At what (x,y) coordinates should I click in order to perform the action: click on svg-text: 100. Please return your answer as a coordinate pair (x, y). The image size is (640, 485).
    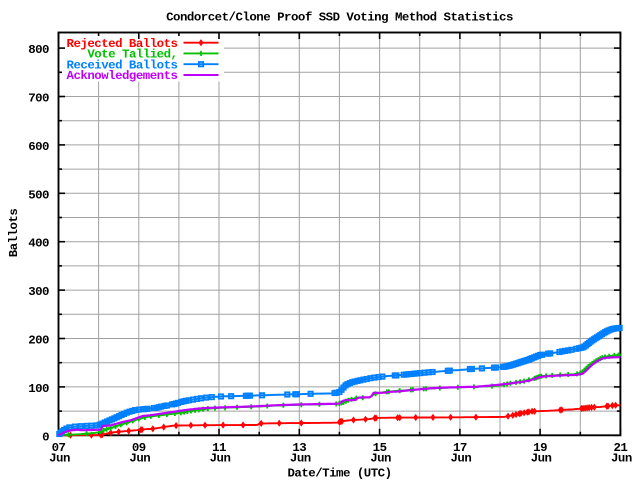
    Looking at the image, I should click on (38, 389).